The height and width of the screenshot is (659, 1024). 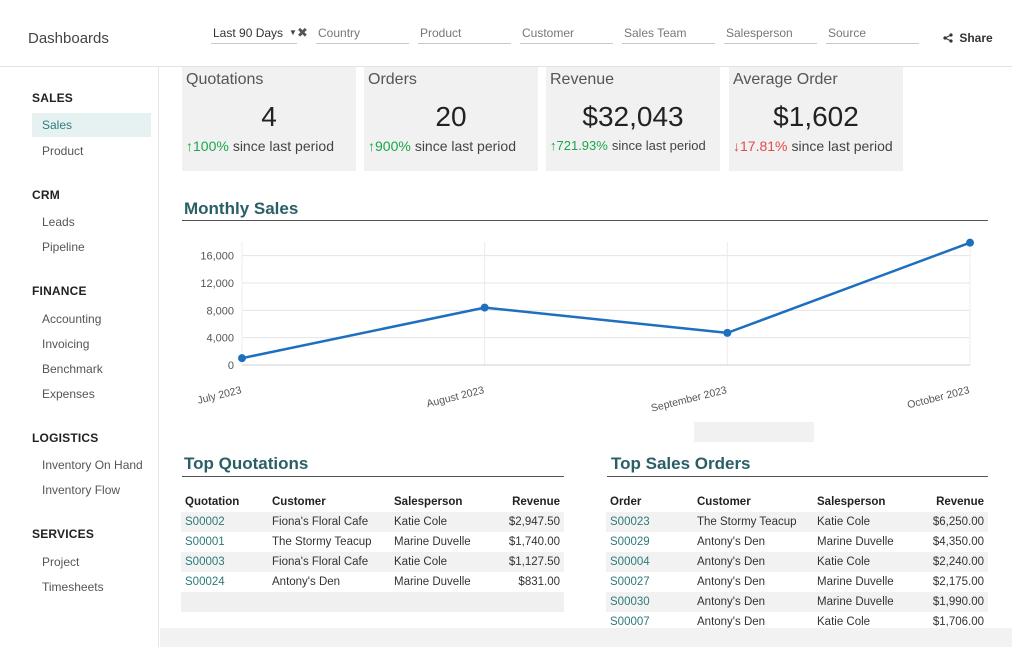 I want to click on revenue-cell: $1,127.50, so click(x=521, y=562).